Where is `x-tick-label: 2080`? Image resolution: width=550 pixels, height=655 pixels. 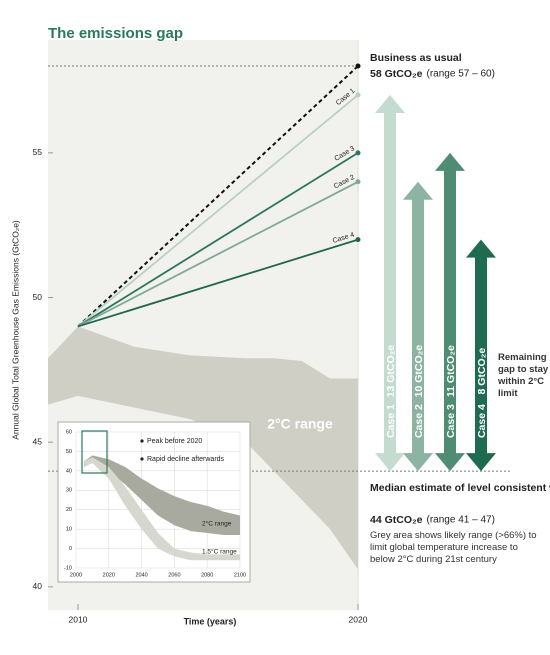
x-tick-label: 2080 is located at coordinates (207, 575).